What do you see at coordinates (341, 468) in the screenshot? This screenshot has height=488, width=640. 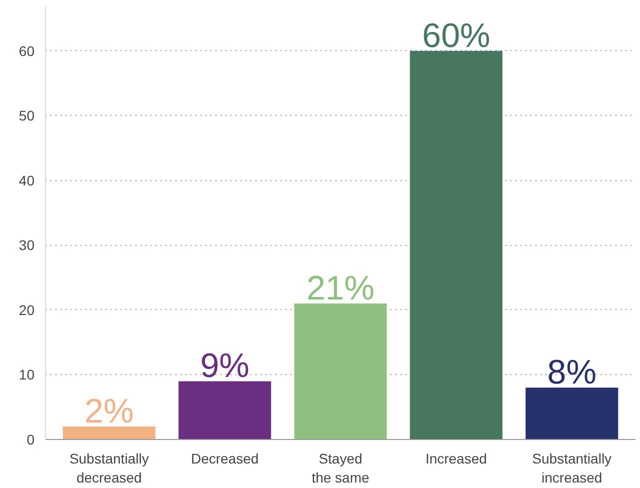 I see `x-tick-label: Stayed the same` at bounding box center [341, 468].